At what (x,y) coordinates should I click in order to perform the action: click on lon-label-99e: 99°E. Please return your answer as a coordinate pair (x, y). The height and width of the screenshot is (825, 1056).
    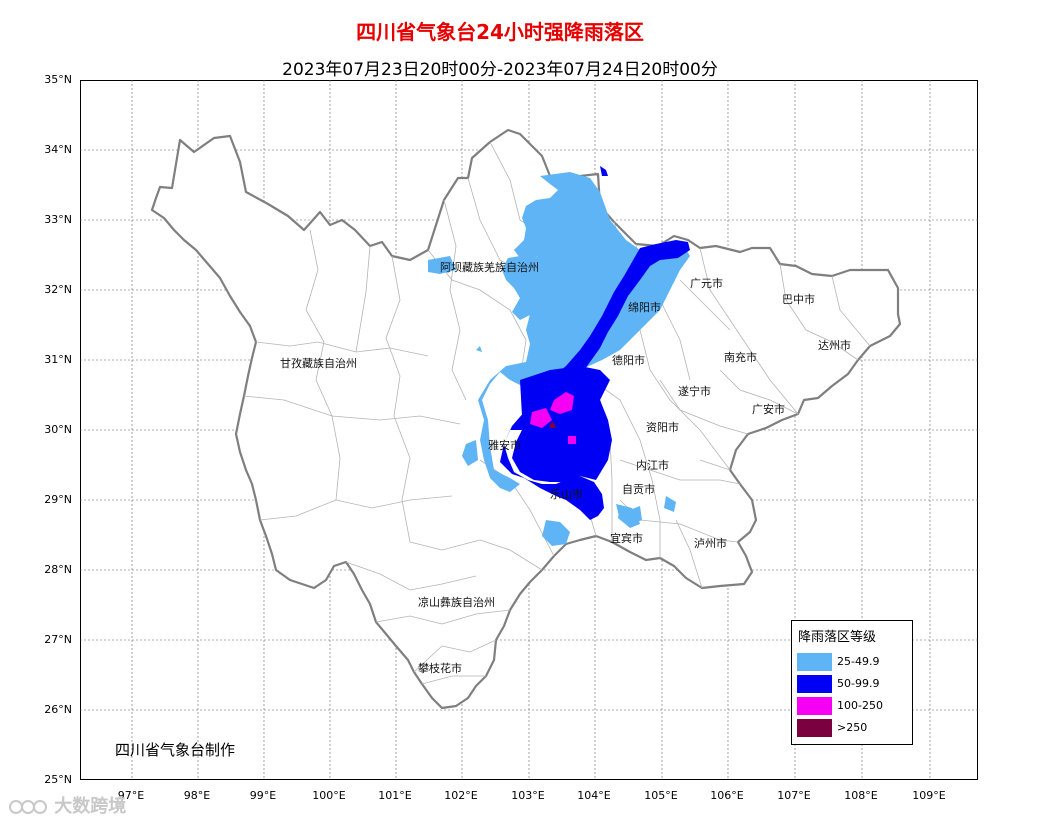
    Looking at the image, I should click on (263, 795).